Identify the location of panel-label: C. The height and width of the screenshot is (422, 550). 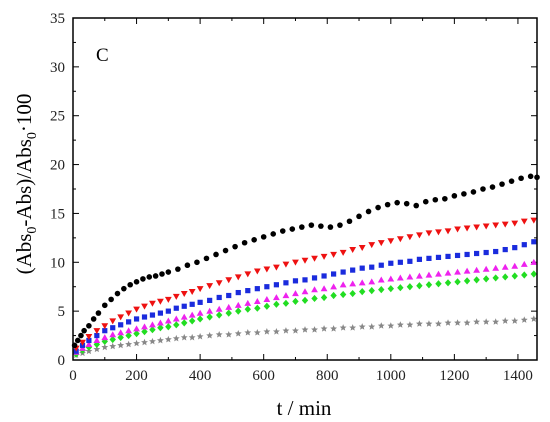
(102, 55).